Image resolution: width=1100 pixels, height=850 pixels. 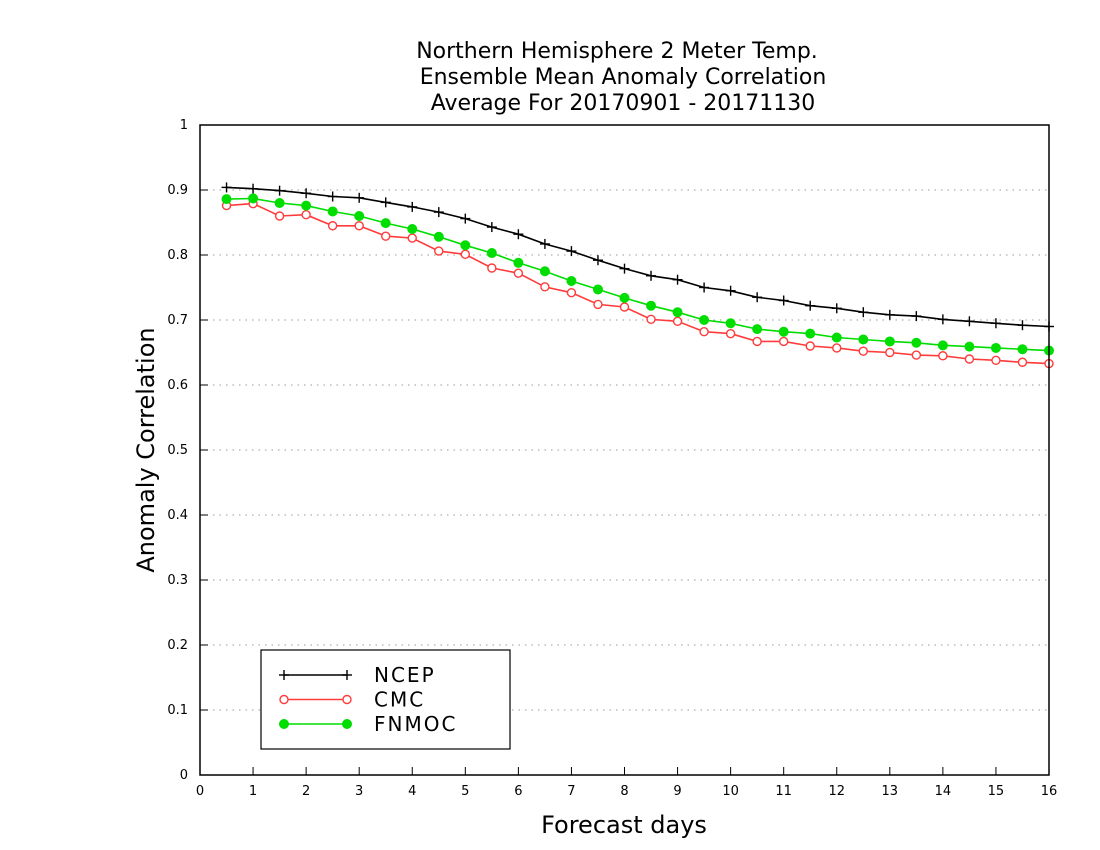 What do you see at coordinates (624, 791) in the screenshot?
I see `x-tick-label: 8` at bounding box center [624, 791].